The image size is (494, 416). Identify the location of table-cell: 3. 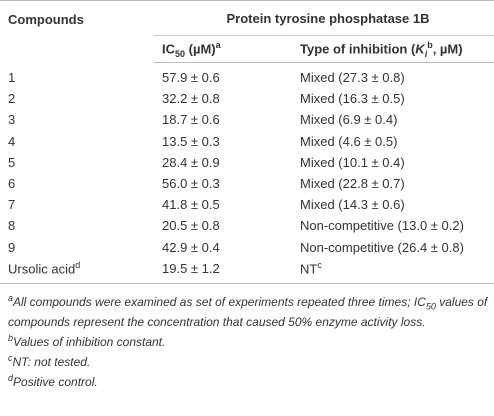
(77, 119).